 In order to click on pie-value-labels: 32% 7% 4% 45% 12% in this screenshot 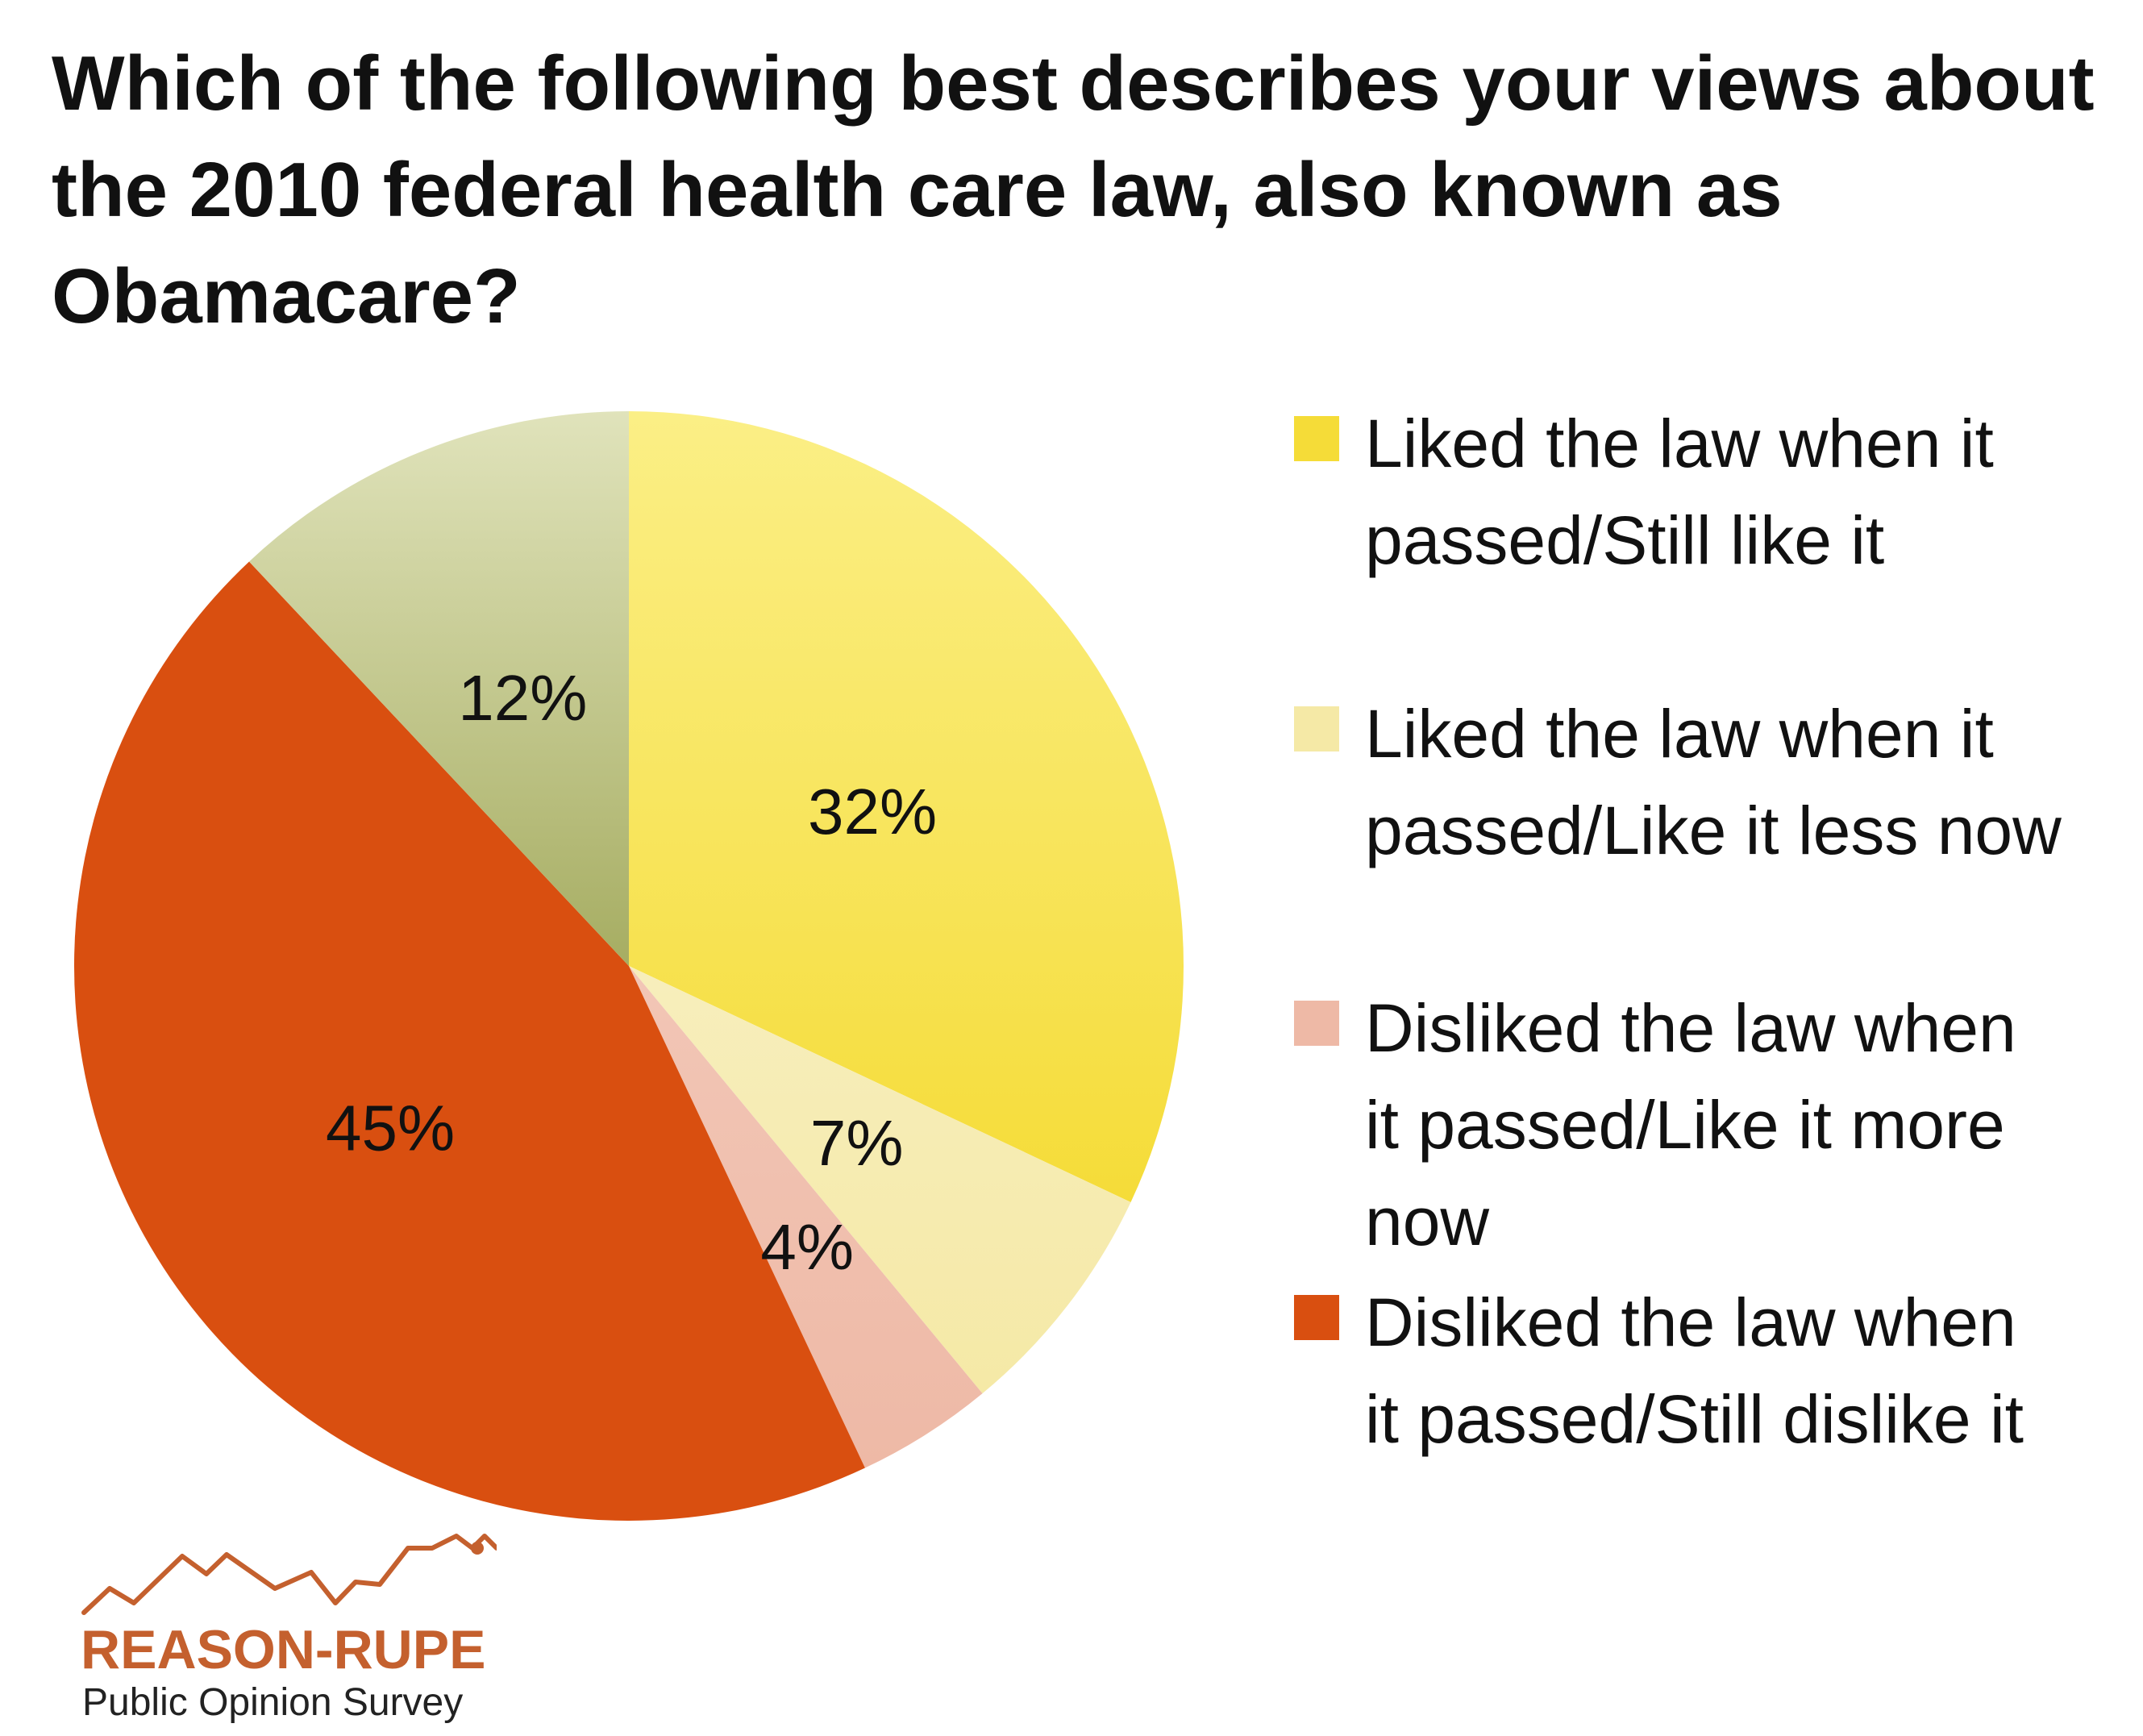, I will do `click(631, 973)`.